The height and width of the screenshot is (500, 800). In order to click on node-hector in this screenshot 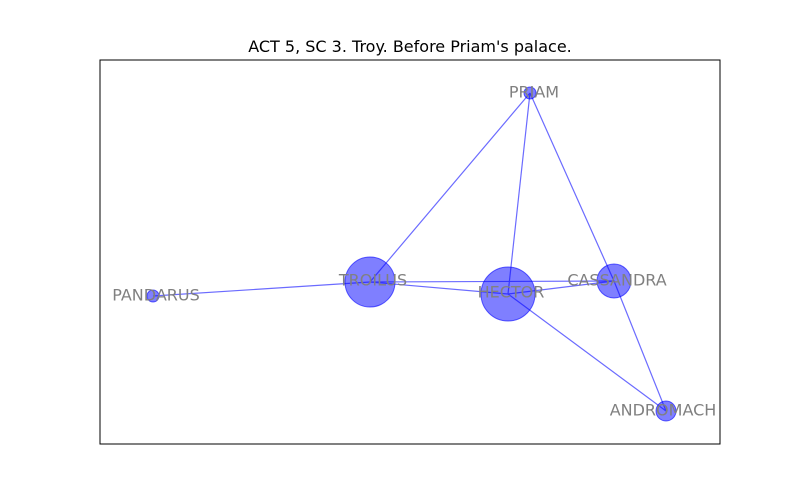, I will do `click(508, 294)`.